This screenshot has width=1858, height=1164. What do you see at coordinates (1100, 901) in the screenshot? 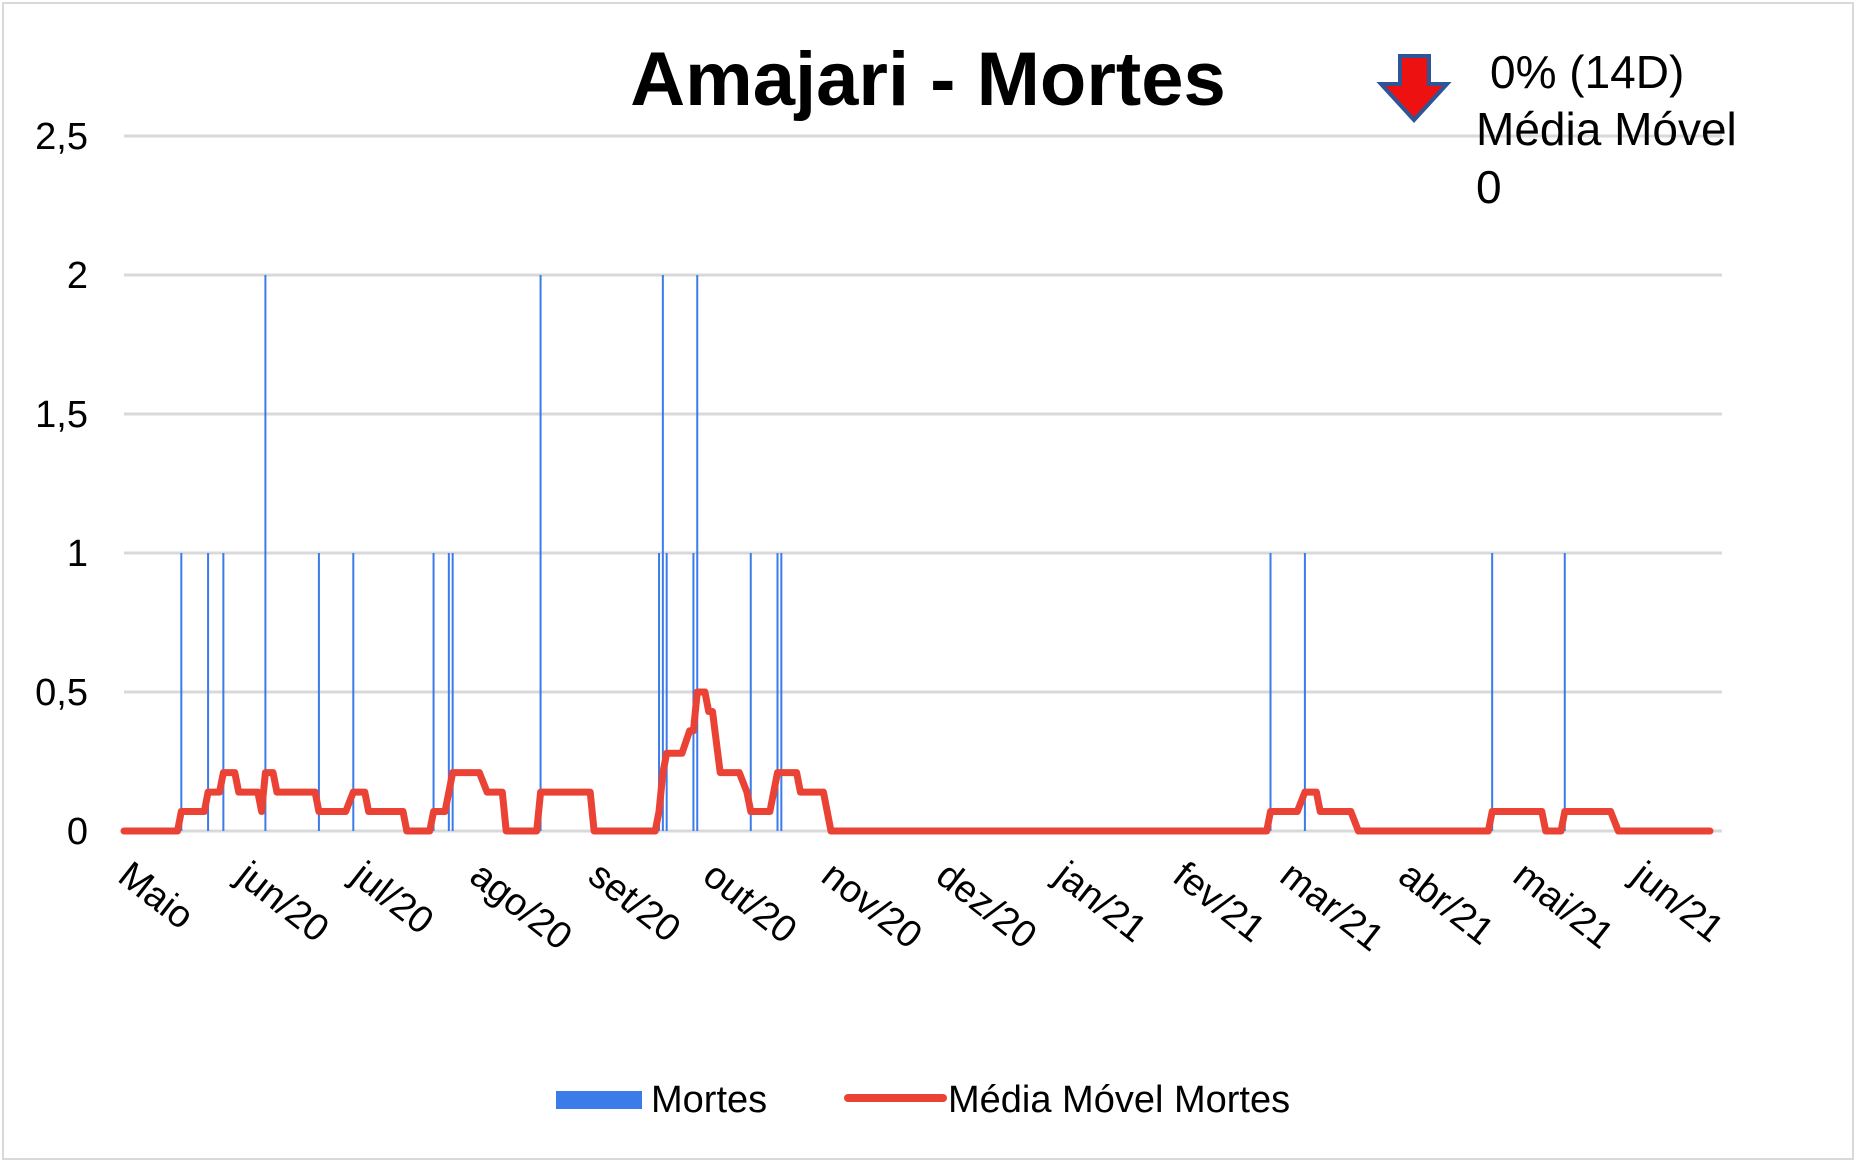
I see `x-tick-label: jan/21` at bounding box center [1100, 901].